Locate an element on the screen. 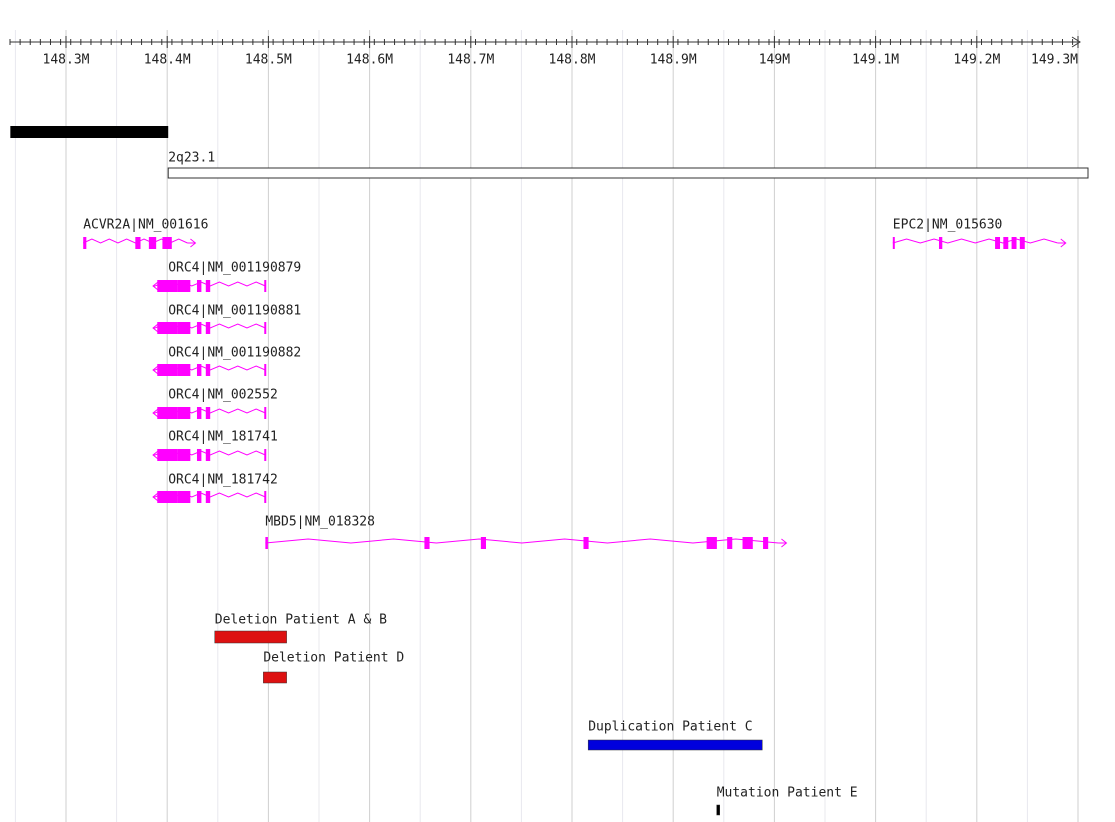 This screenshot has height=822, width=1115. ruler-label: 149M is located at coordinates (774, 60).